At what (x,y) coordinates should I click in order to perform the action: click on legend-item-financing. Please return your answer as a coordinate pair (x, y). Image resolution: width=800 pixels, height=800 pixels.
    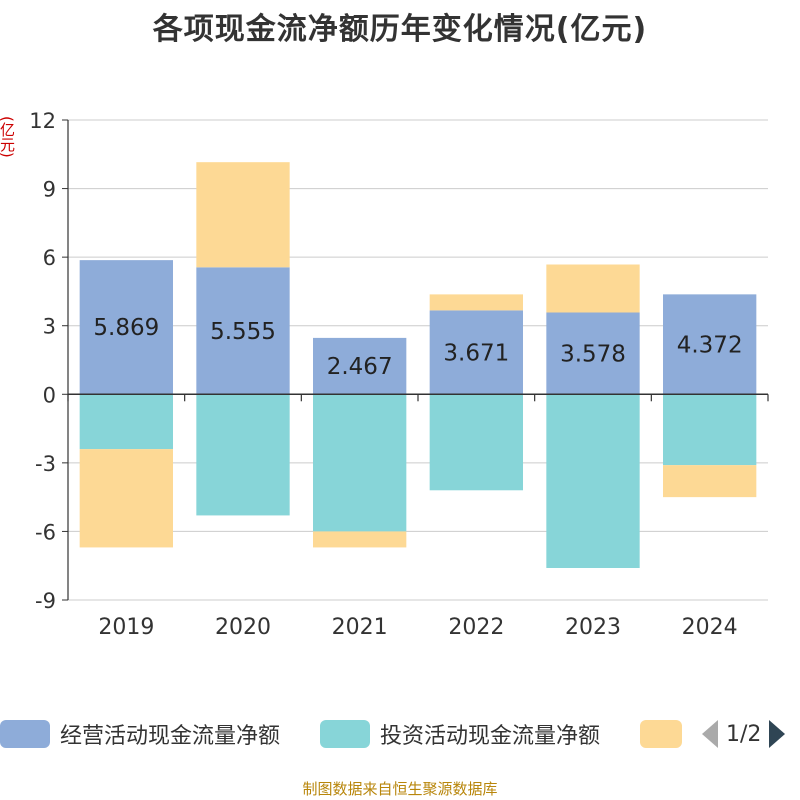
    Looking at the image, I should click on (666, 734).